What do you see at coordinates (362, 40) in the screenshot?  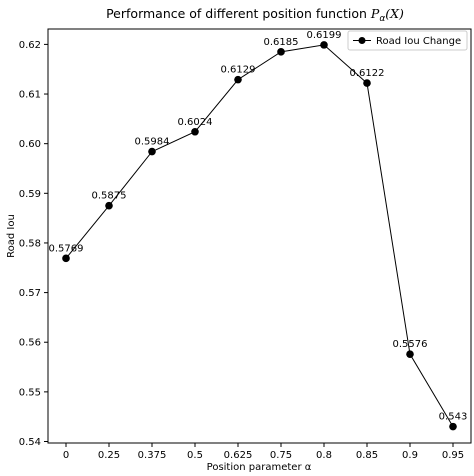 I see `legend-marker-sample` at bounding box center [362, 40].